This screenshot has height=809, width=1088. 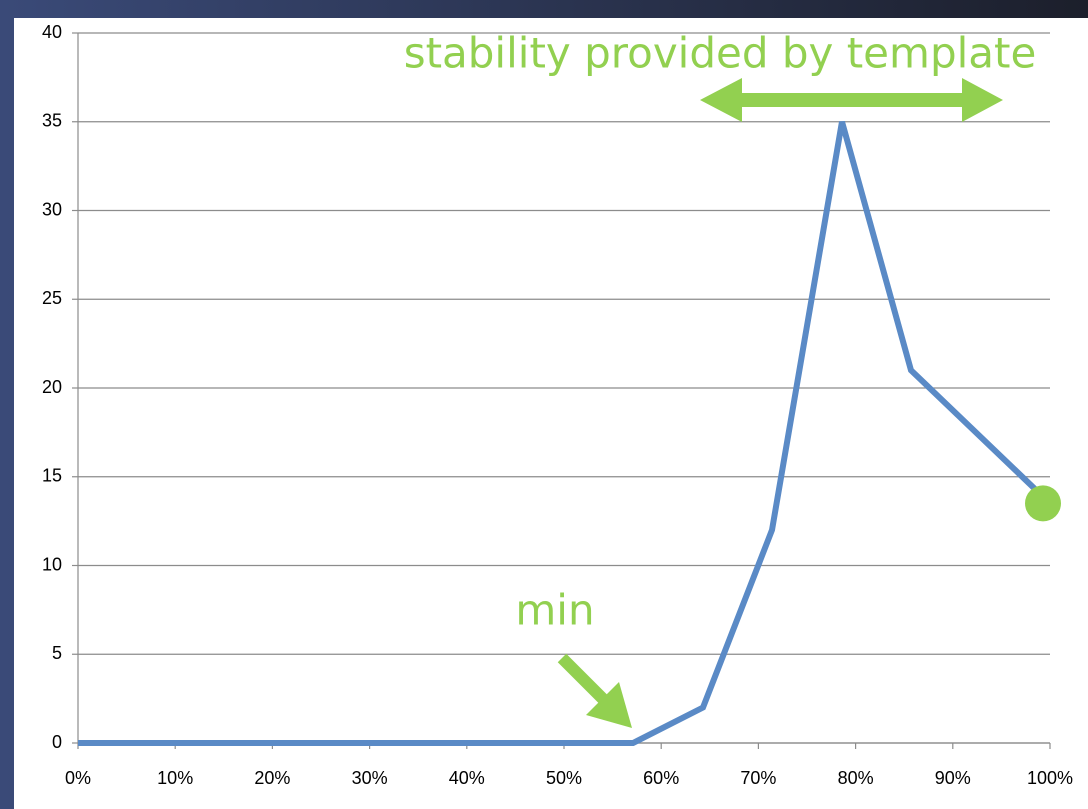 What do you see at coordinates (661, 778) in the screenshot?
I see `x-tick-label: 60%` at bounding box center [661, 778].